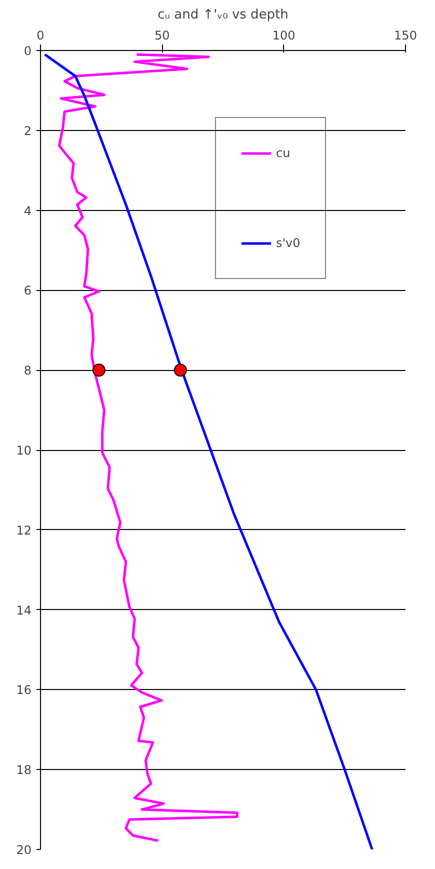  I want to click on legend-label: cu, so click(284, 153).